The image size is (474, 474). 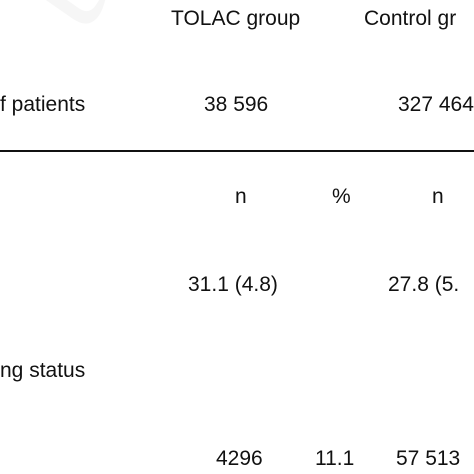 What do you see at coordinates (91, 29) in the screenshot?
I see `watermark: ur` at bounding box center [91, 29].